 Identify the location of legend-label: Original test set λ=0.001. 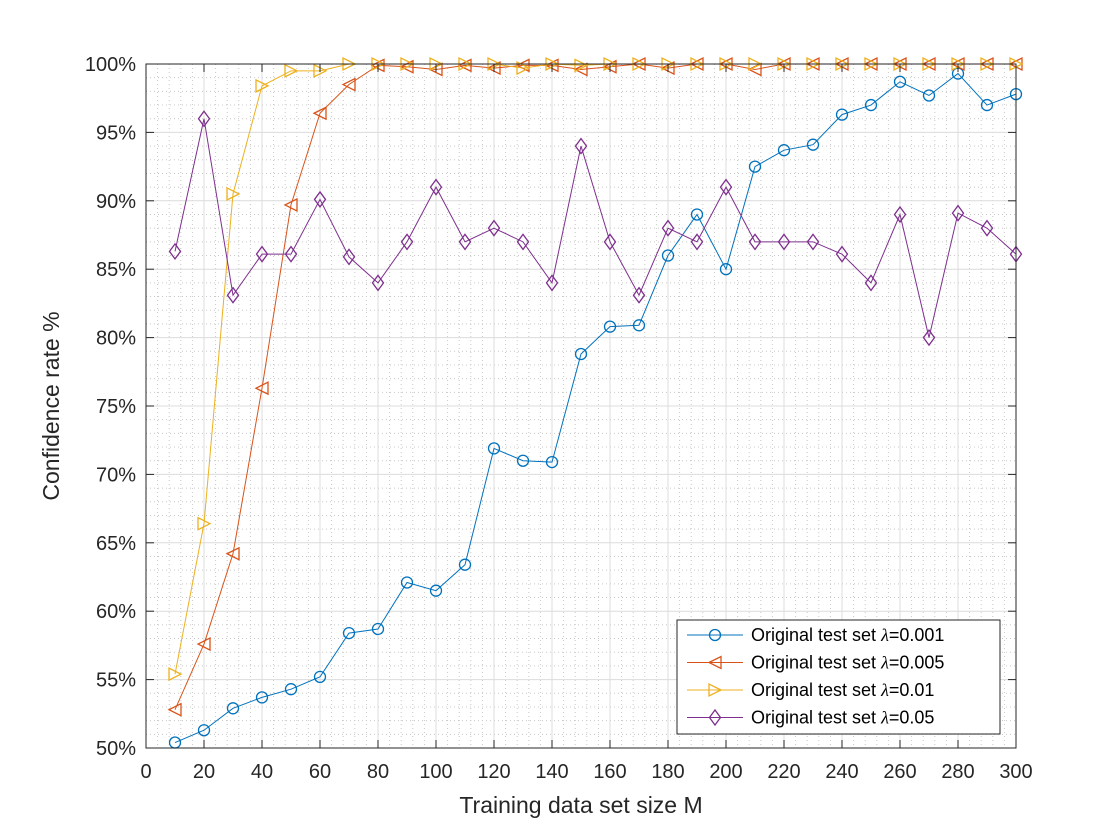
(847, 635).